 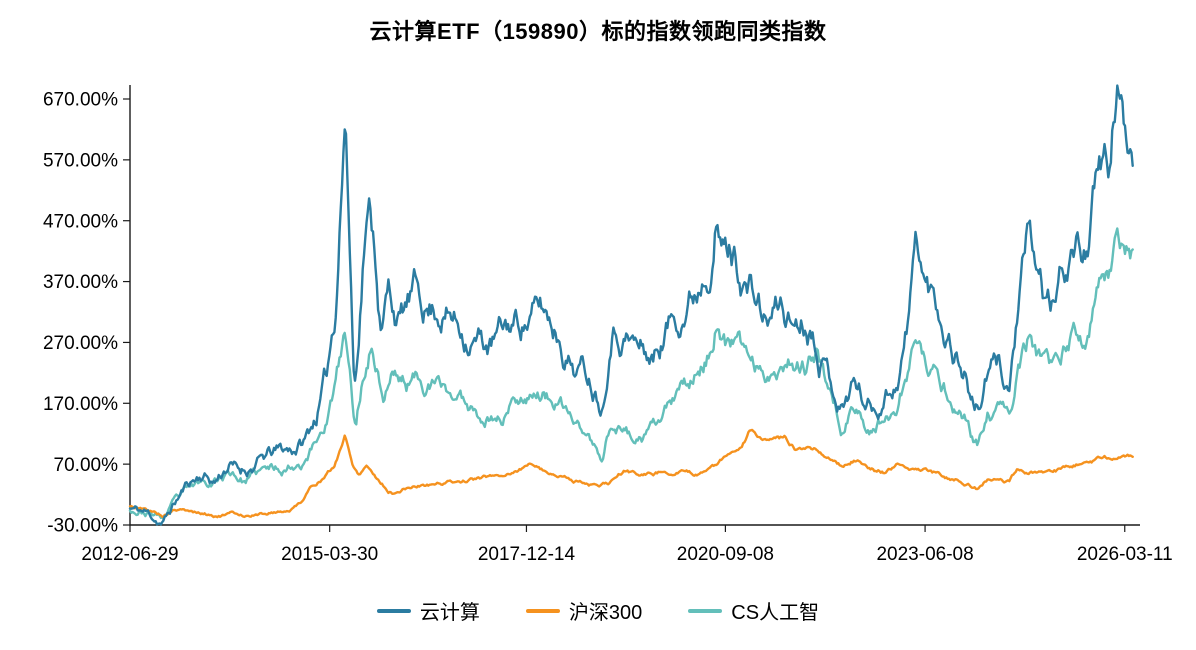 I want to click on legend-label-hs300: 沪深300, so click(x=605, y=613).